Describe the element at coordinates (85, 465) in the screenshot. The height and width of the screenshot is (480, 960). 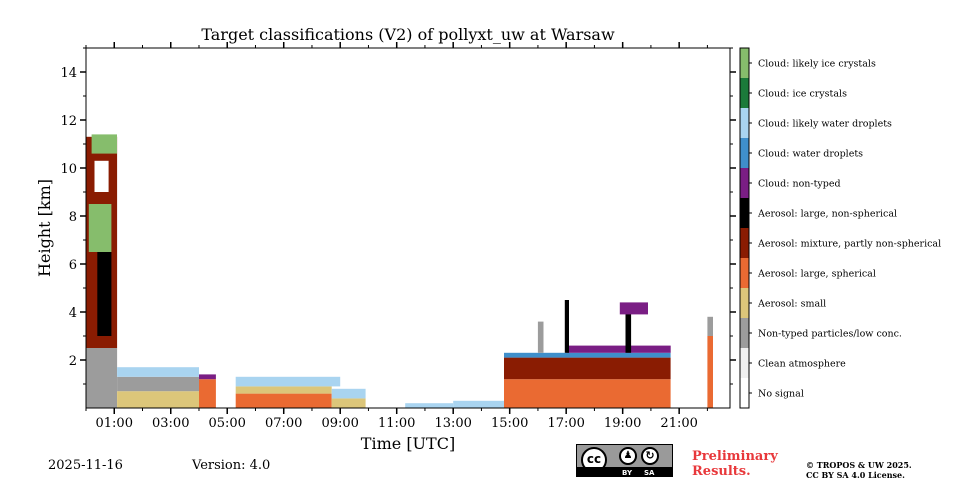
I see `date-label: 2025-11-16` at that location.